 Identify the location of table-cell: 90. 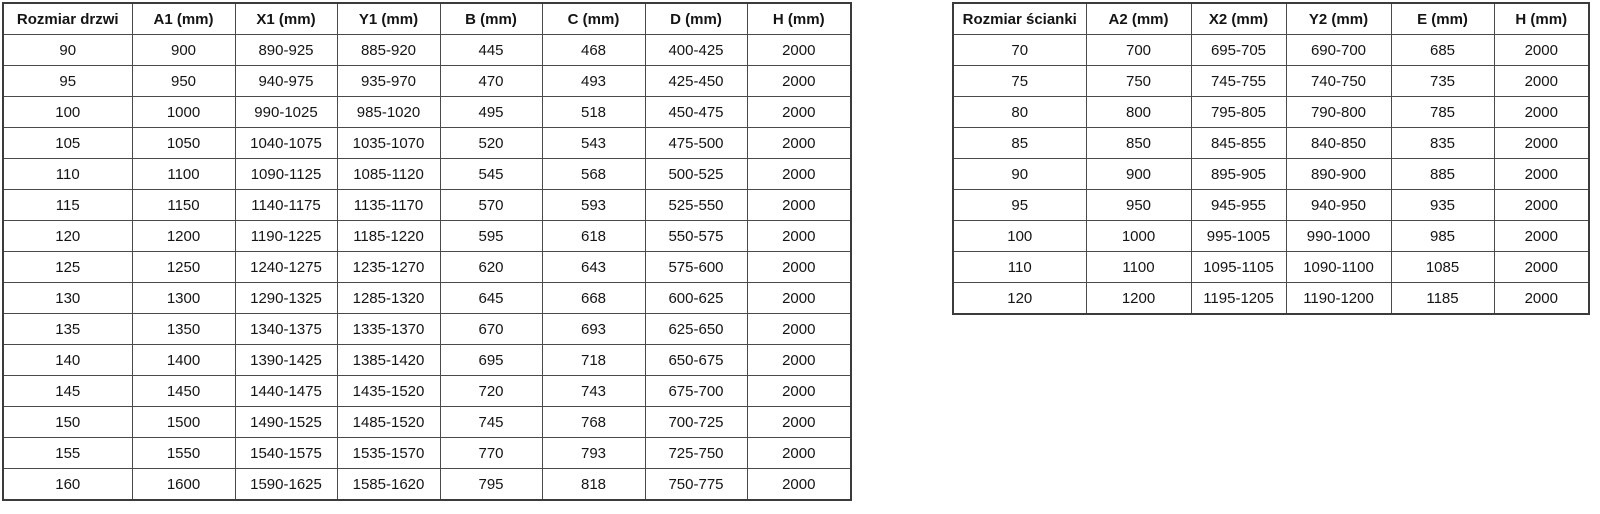
(67, 50).